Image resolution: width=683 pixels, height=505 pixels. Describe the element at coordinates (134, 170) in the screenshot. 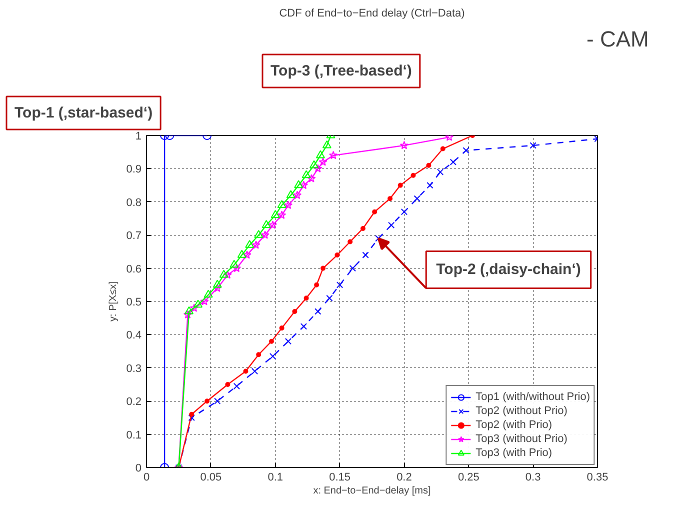

I see `y-tick-label: 0.9` at that location.